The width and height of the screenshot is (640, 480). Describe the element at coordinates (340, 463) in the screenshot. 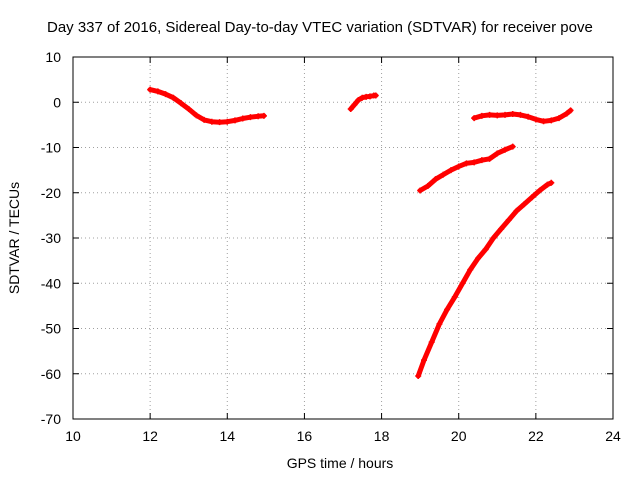

I see `x-axis-label: GPS time / hours` at that location.